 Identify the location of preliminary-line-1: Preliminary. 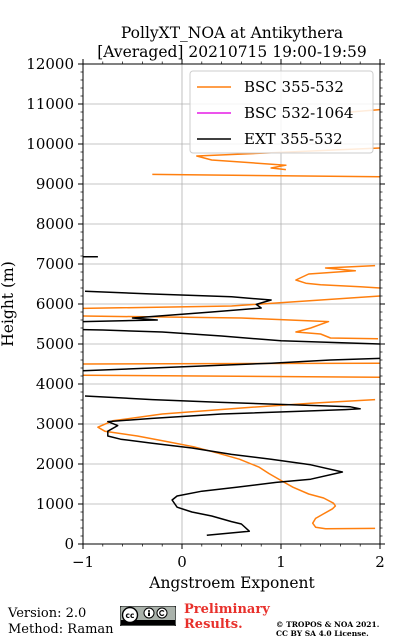
(227, 609).